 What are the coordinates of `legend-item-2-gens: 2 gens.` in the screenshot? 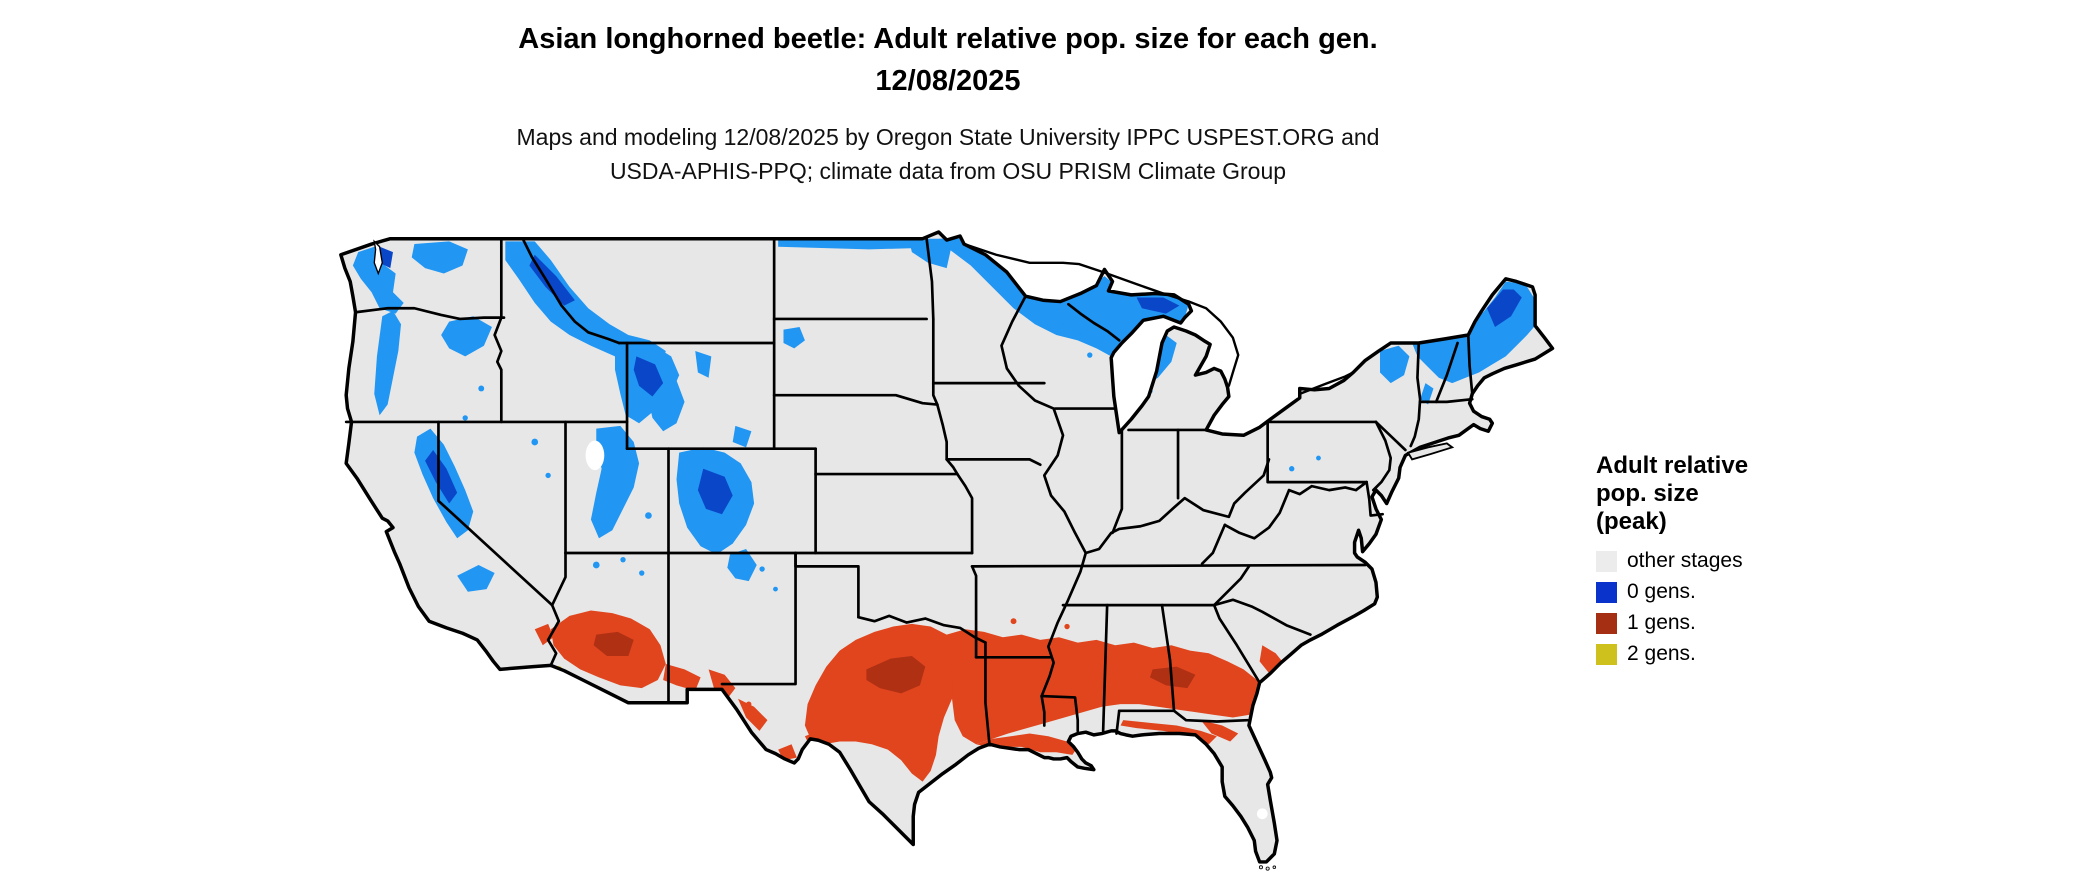 It's located at (1736, 654).